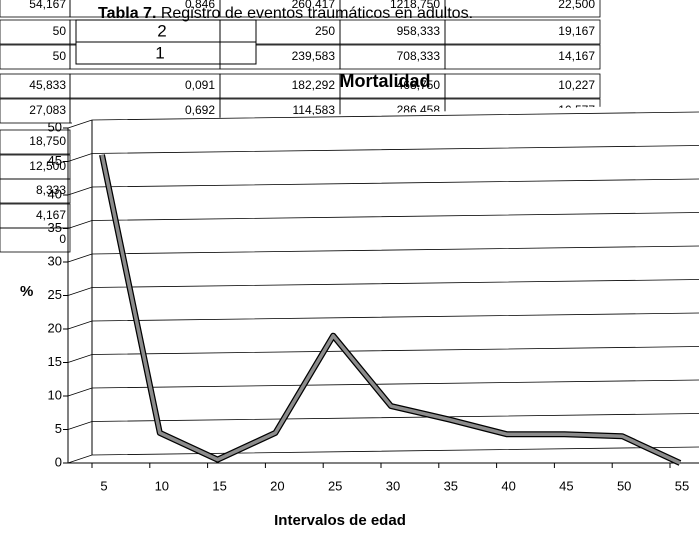  Describe the element at coordinates (58, 461) in the screenshot. I see `y-tick-label: 0` at that location.